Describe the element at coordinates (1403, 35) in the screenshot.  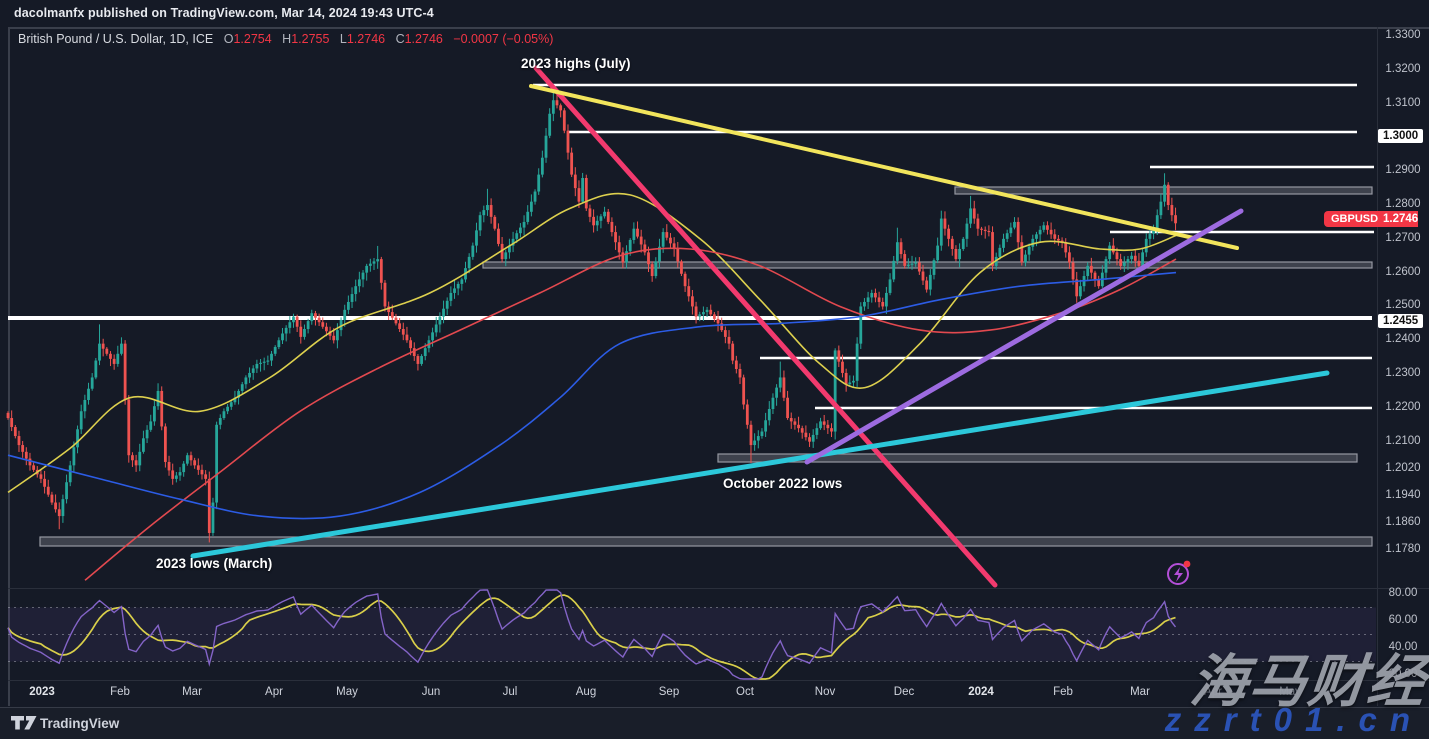
I see `price-axis-label: 1.3300` at that location.